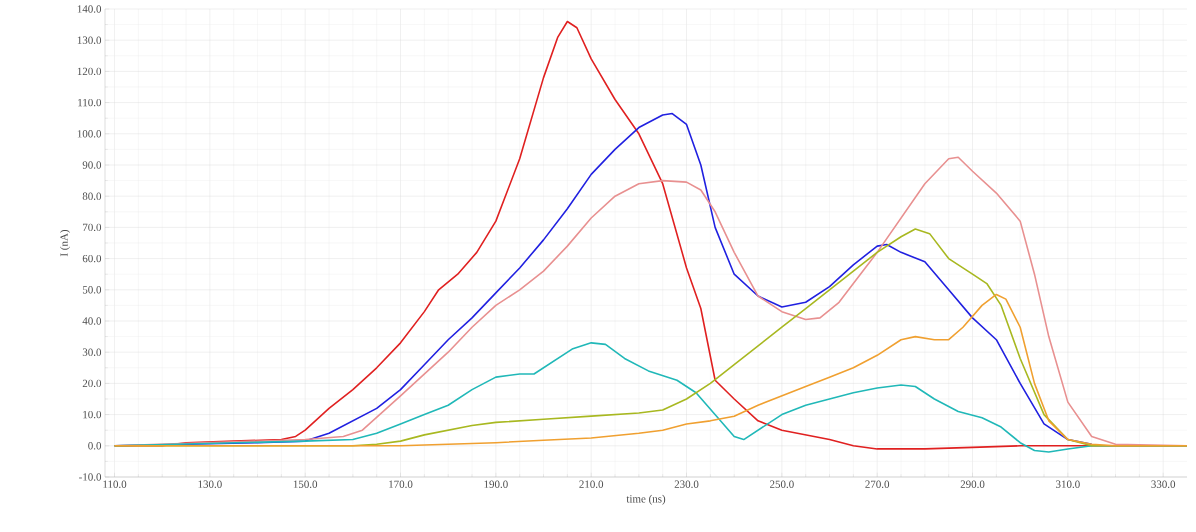 This screenshot has height=532, width=1196. Describe the element at coordinates (92, 196) in the screenshot. I see `y-tick-label: 80.0` at that location.